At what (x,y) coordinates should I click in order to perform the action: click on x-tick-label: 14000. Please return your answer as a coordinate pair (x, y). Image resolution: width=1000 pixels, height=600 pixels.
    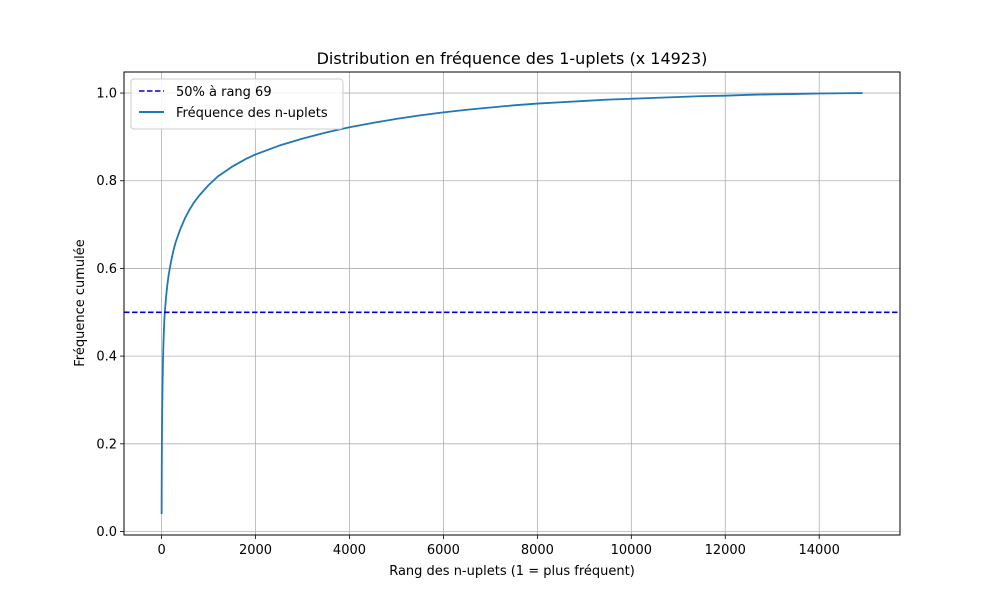
    Looking at the image, I should click on (819, 550).